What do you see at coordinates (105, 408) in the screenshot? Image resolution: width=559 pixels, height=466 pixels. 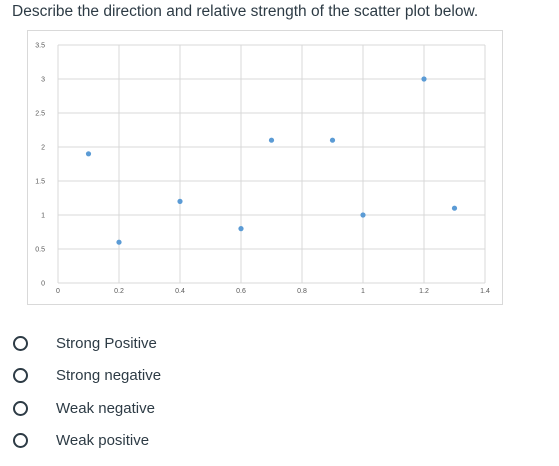 I see `option-label: Weak negative` at bounding box center [105, 408].